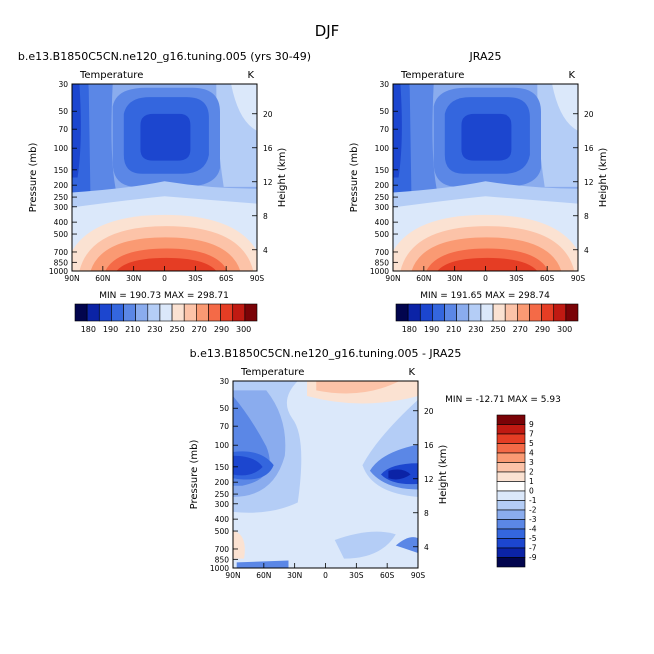  I want to click on colorbar-label: -5, so click(533, 538).